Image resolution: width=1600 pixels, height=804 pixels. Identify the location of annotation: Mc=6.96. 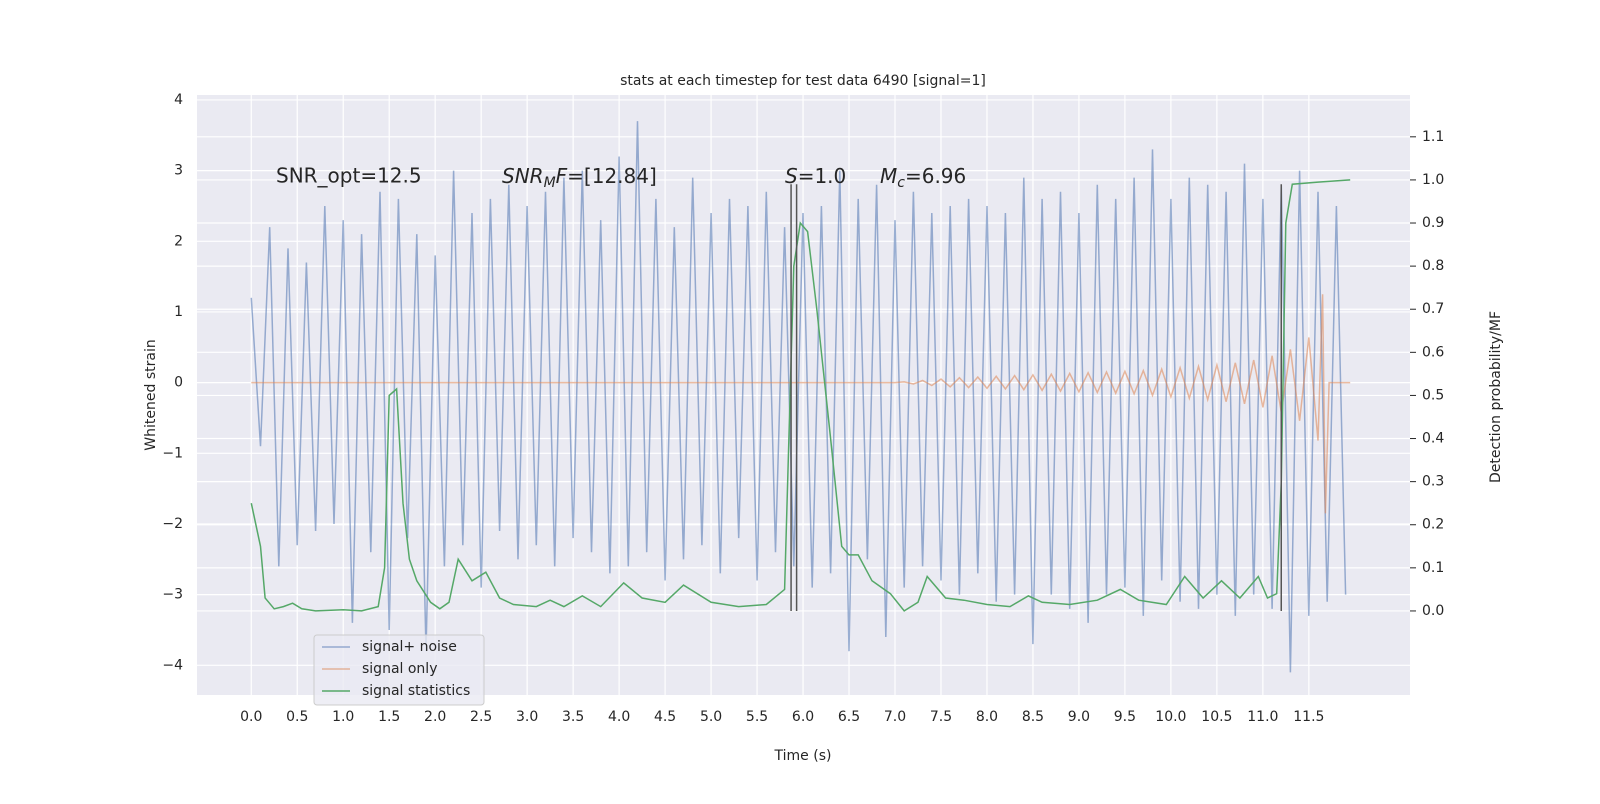
(923, 178).